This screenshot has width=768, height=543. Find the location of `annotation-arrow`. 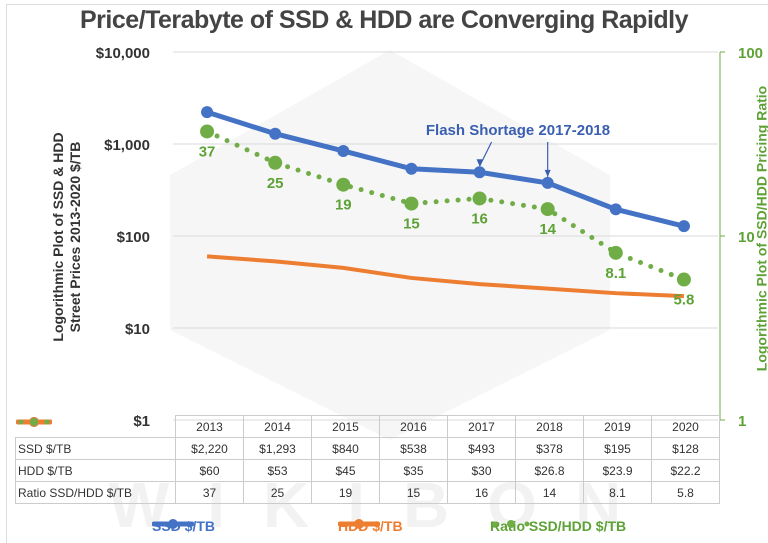

annotation-arrow is located at coordinates (486, 154).